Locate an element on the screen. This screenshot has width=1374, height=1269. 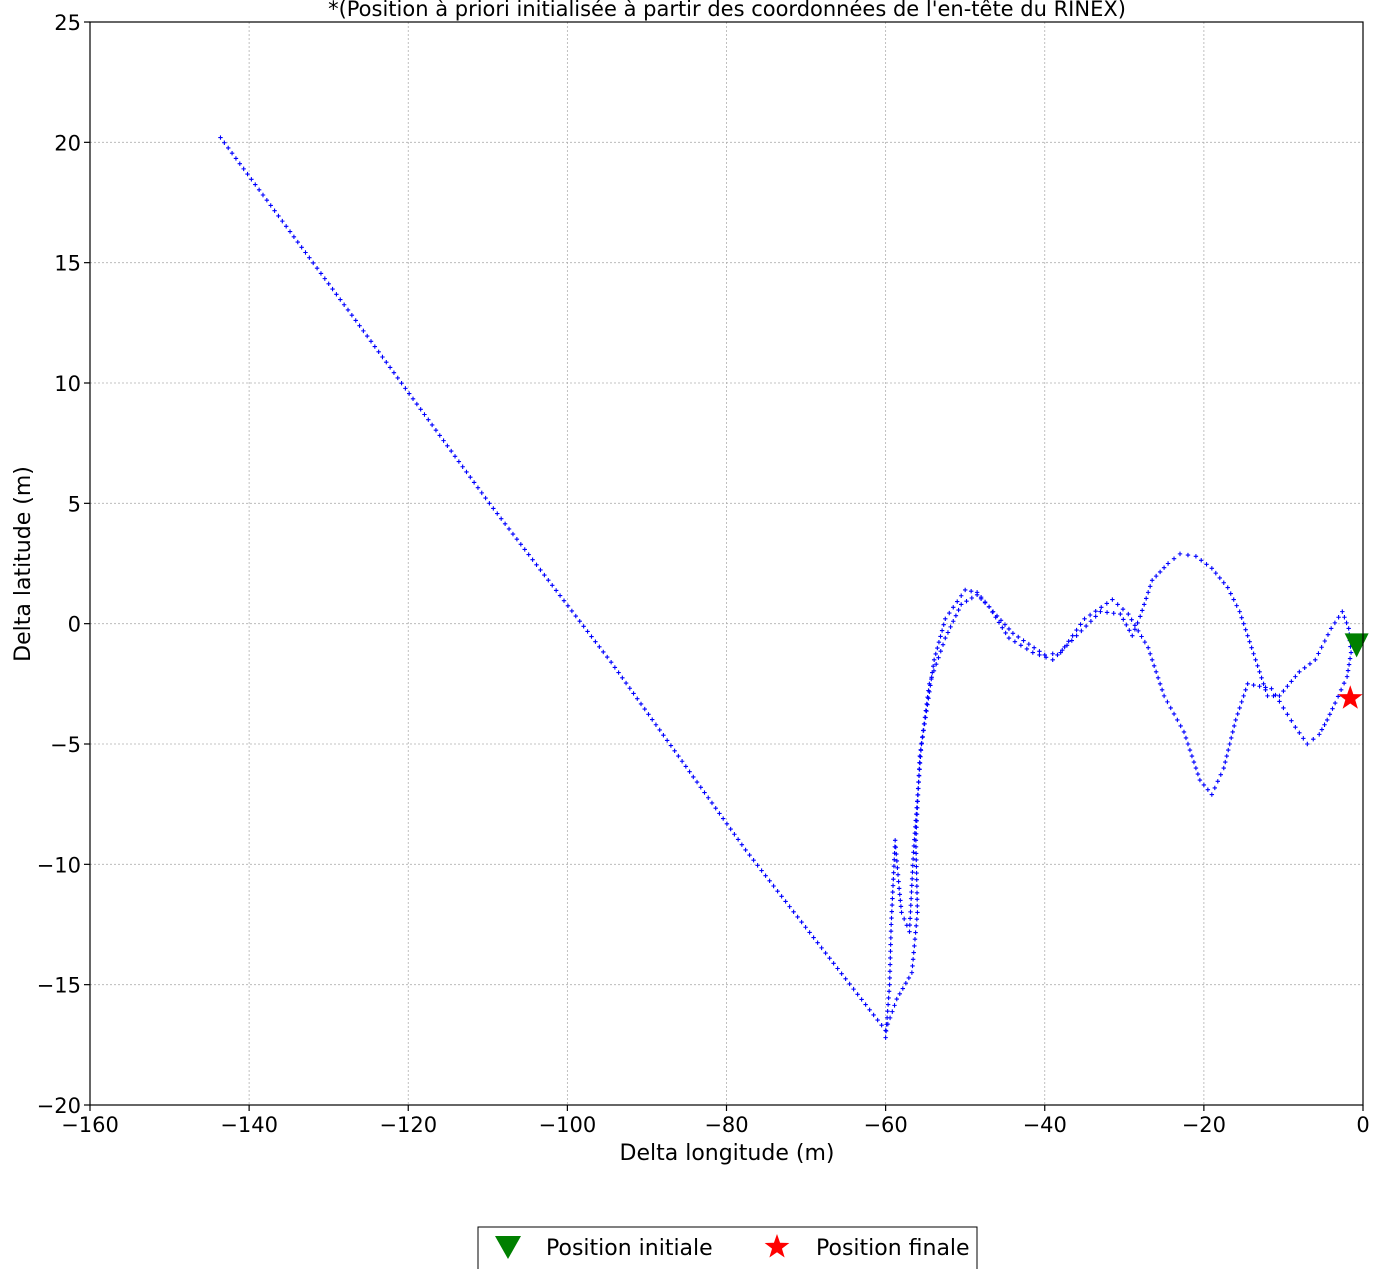
x-tick-label: −80 is located at coordinates (726, 1125).